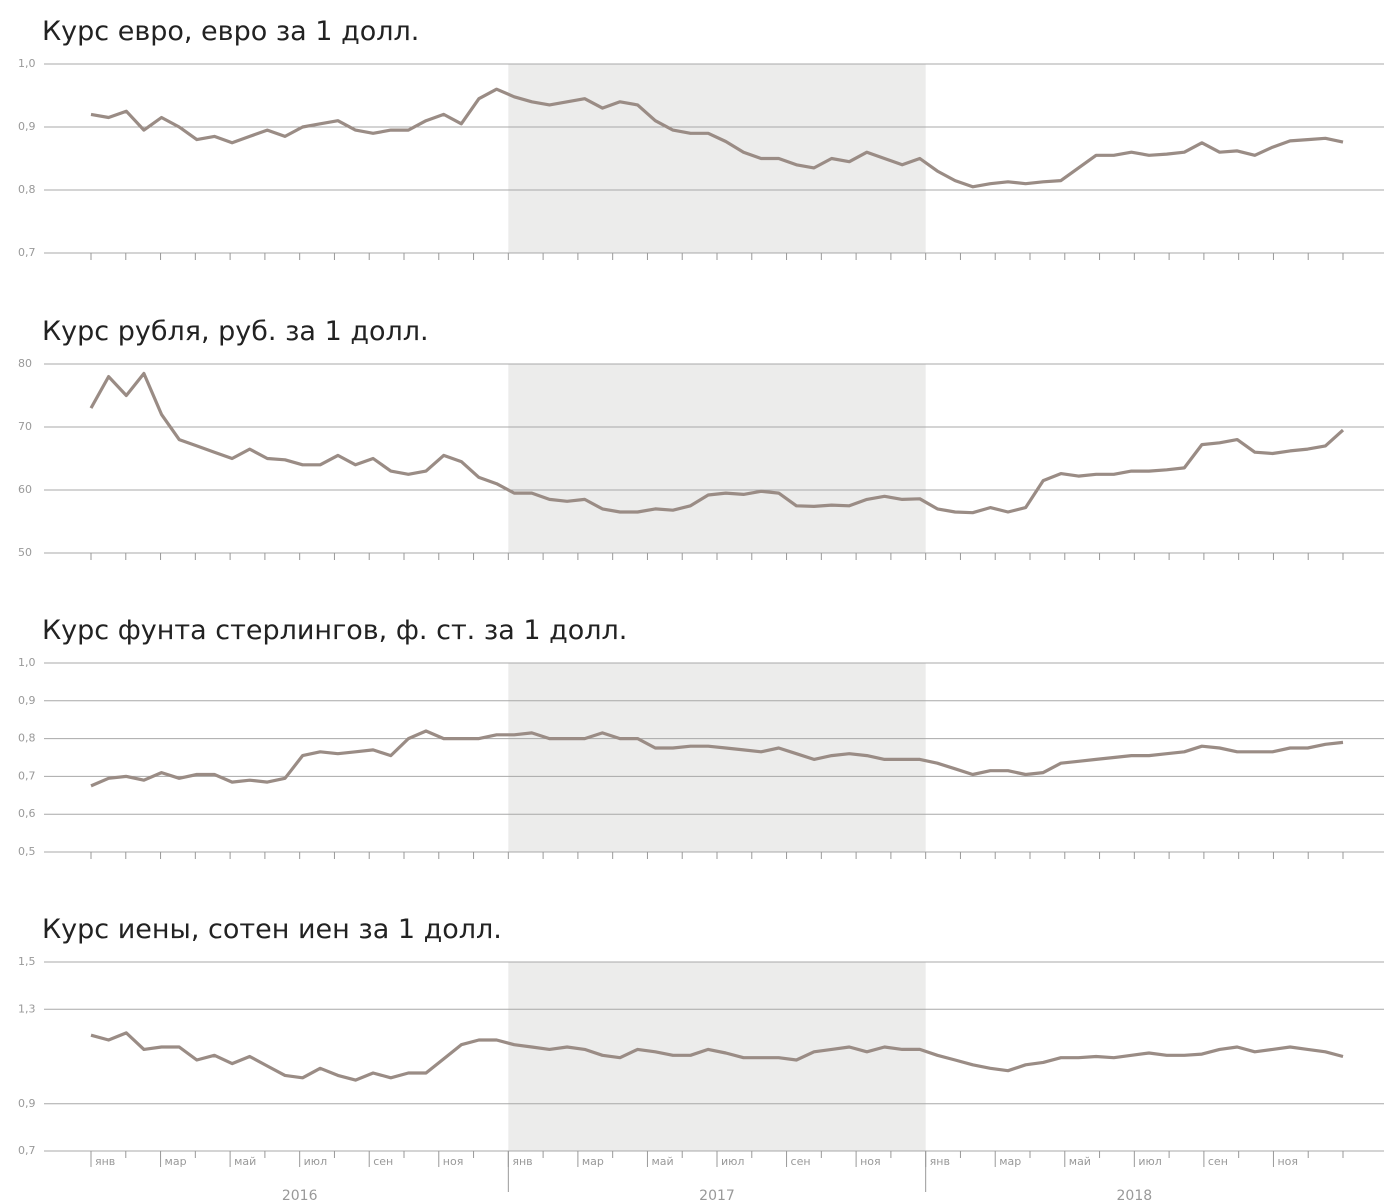  What do you see at coordinates (235, 331) in the screenshot?
I see `chart-title: Курс рубля, руб. за 1 долл.` at bounding box center [235, 331].